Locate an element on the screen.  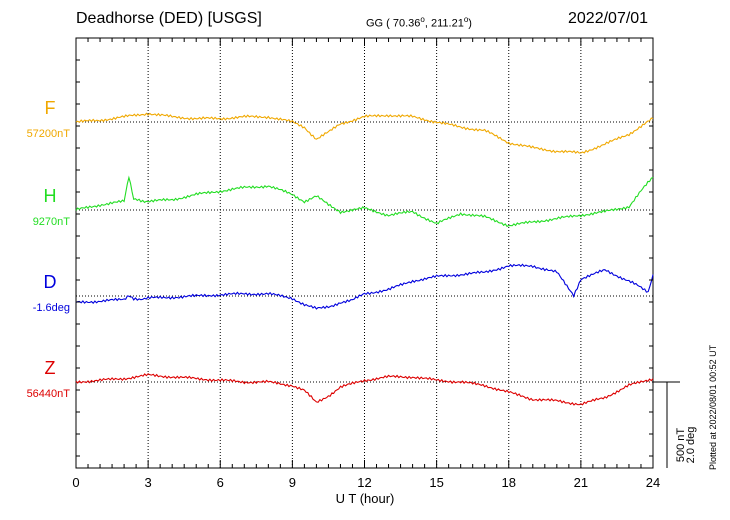
x-tick-label: 3 is located at coordinates (148, 482).